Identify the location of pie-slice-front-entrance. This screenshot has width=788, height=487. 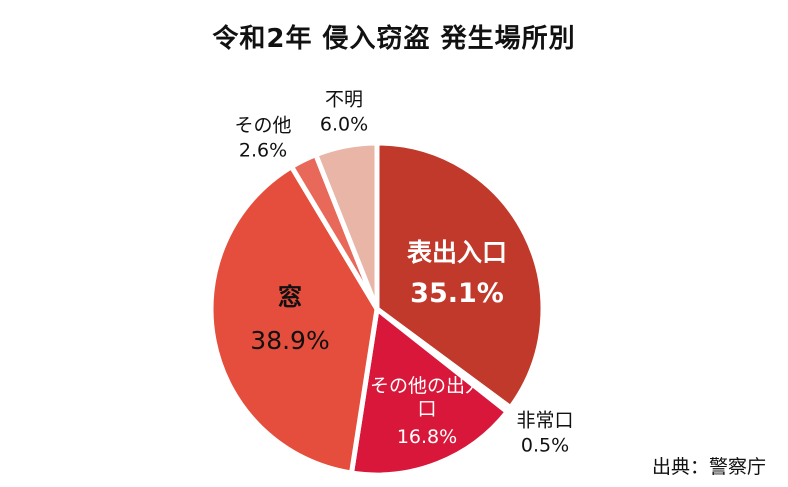
(460, 275).